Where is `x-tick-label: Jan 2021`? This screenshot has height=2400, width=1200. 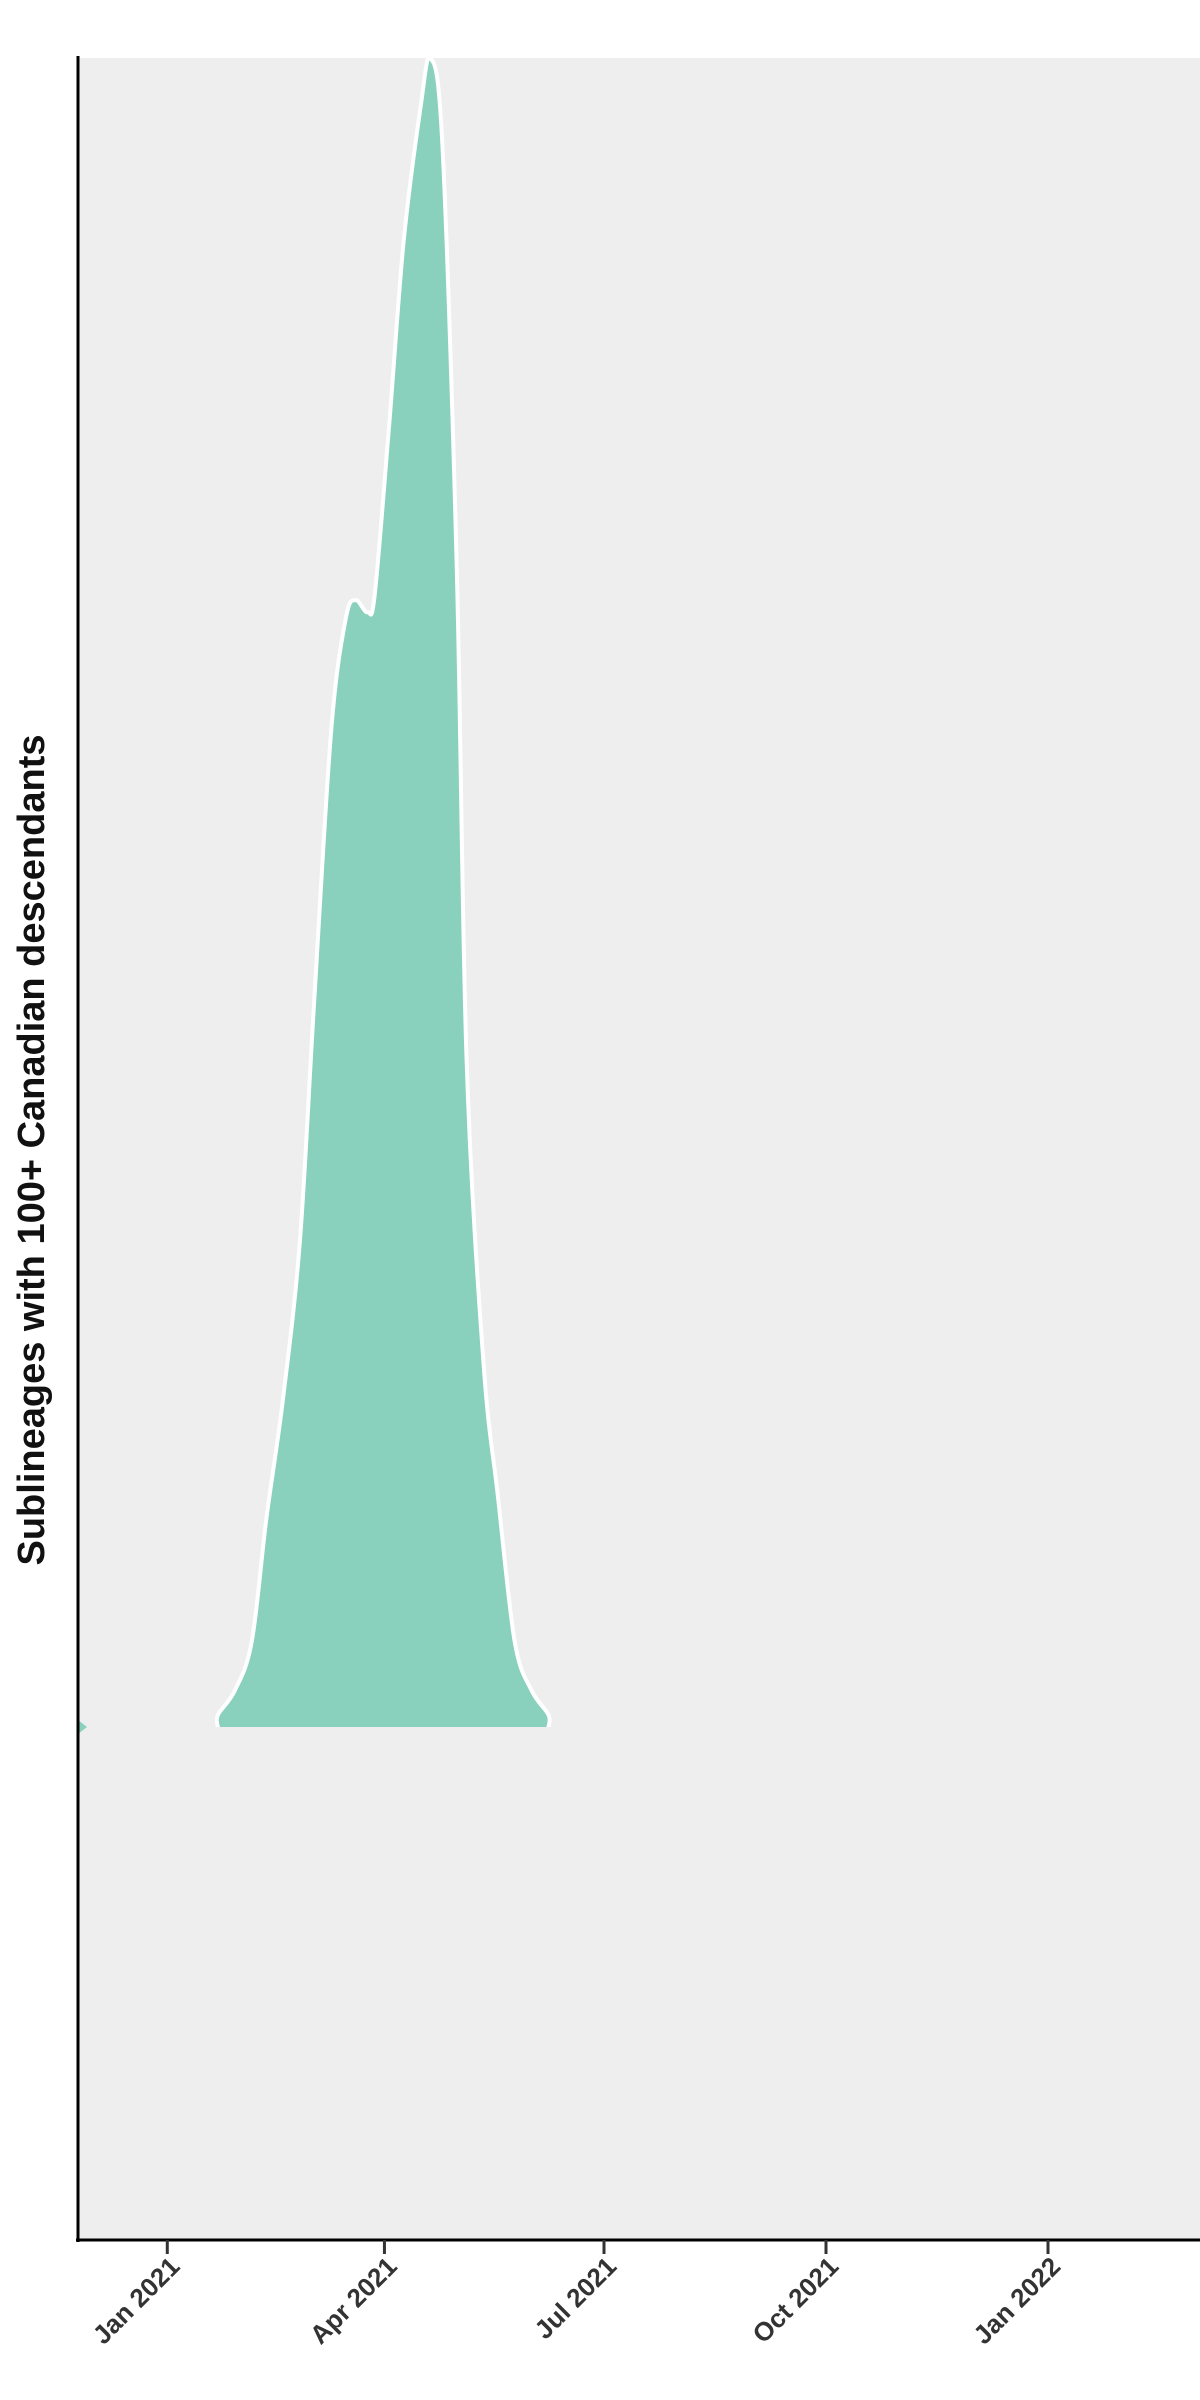
x-tick-label: Jan 2021 is located at coordinates (136, 2300).